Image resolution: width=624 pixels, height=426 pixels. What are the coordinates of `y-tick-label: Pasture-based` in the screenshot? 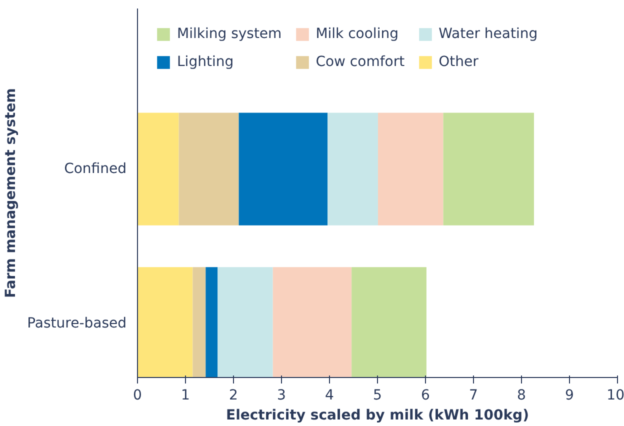 It's located at (76, 323).